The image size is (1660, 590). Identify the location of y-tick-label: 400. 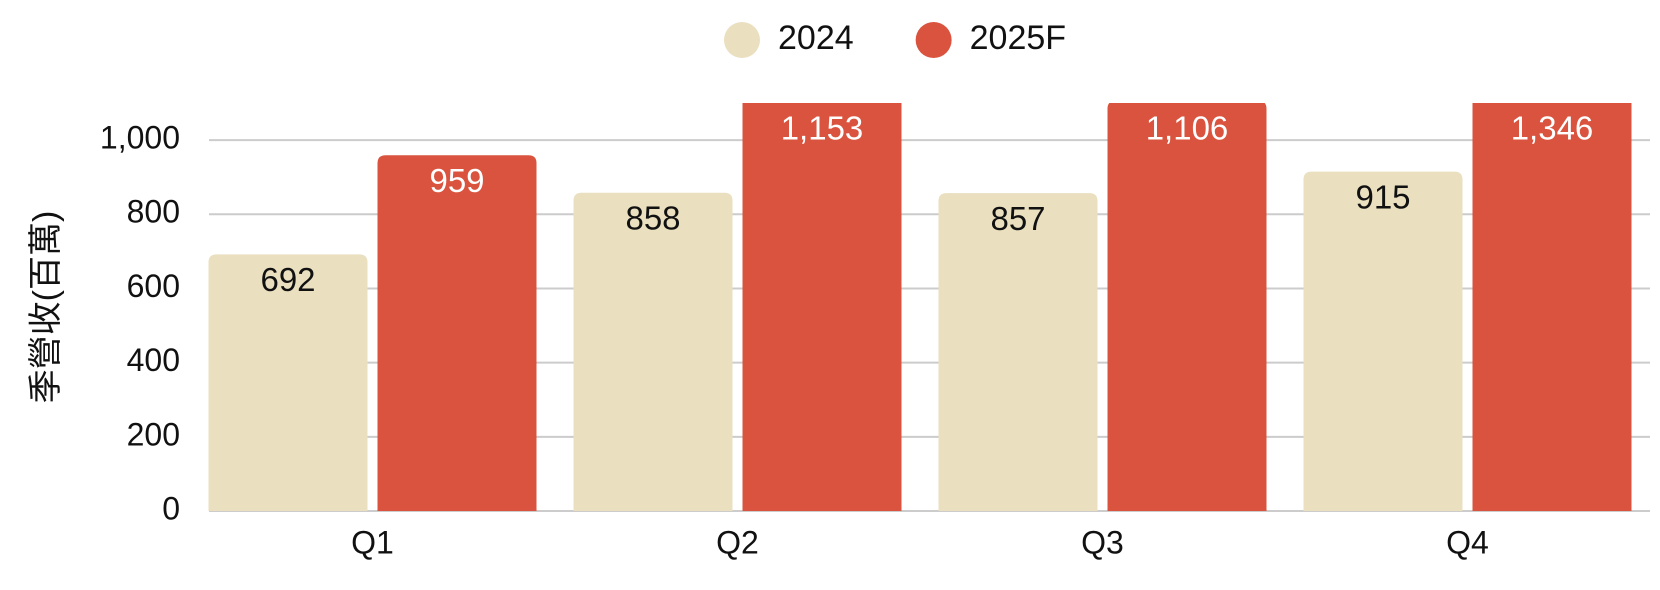
(153, 360).